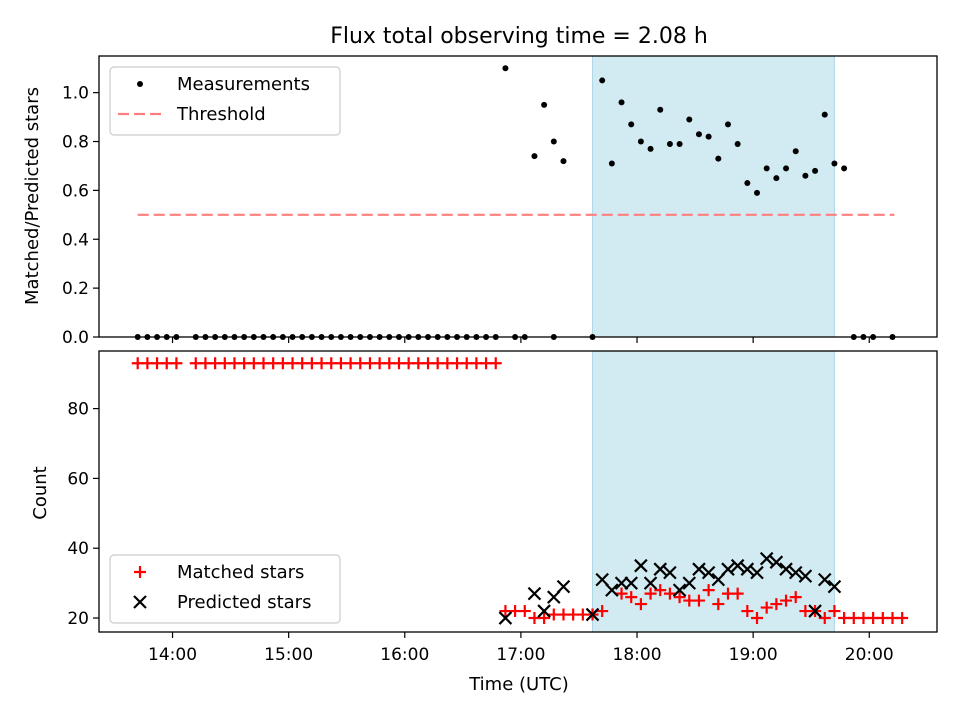 The image size is (960, 724). I want to click on y-tick-label: 0.4, so click(75, 240).